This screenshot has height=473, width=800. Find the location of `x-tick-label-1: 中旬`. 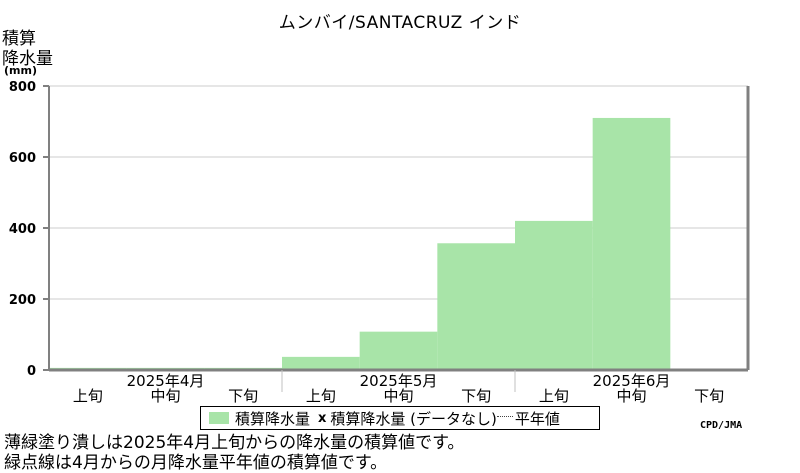

x-tick-label-1: 中旬 is located at coordinates (165, 396).